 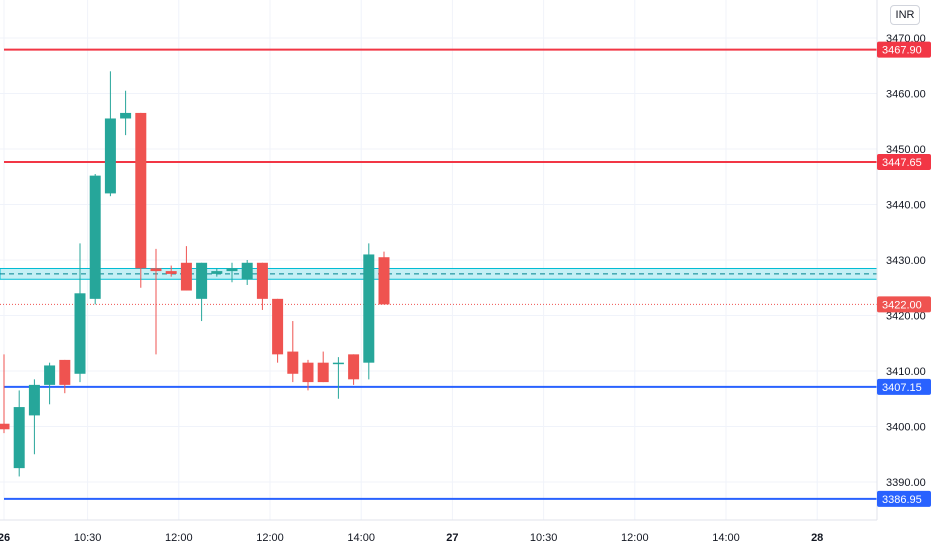 What do you see at coordinates (906, 95) in the screenshot?
I see `y-tick-label: 3460.00` at bounding box center [906, 95].